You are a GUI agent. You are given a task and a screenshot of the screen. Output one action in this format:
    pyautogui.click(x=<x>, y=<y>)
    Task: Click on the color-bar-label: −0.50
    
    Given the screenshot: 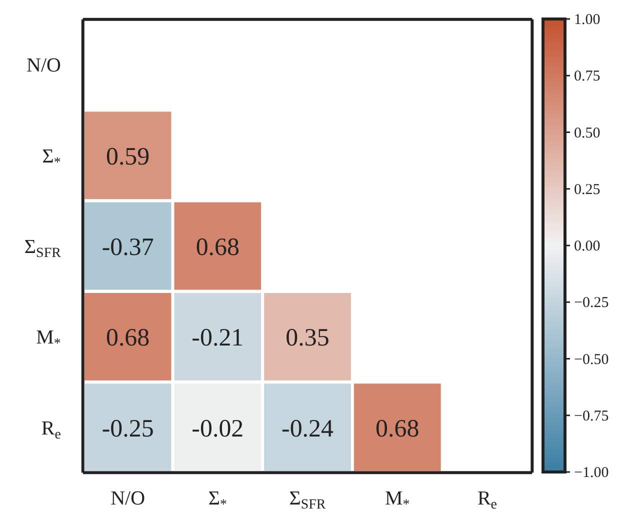 What is the action you would take?
    pyautogui.click(x=591, y=360)
    